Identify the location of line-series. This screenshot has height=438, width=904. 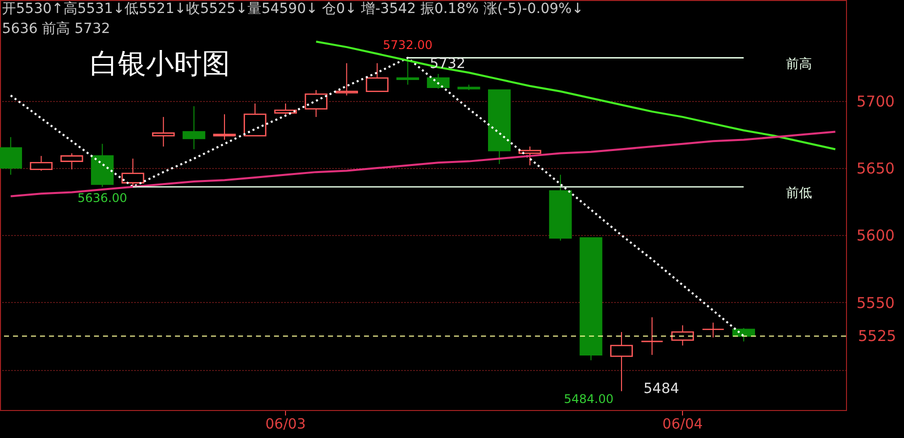
(575, 95).